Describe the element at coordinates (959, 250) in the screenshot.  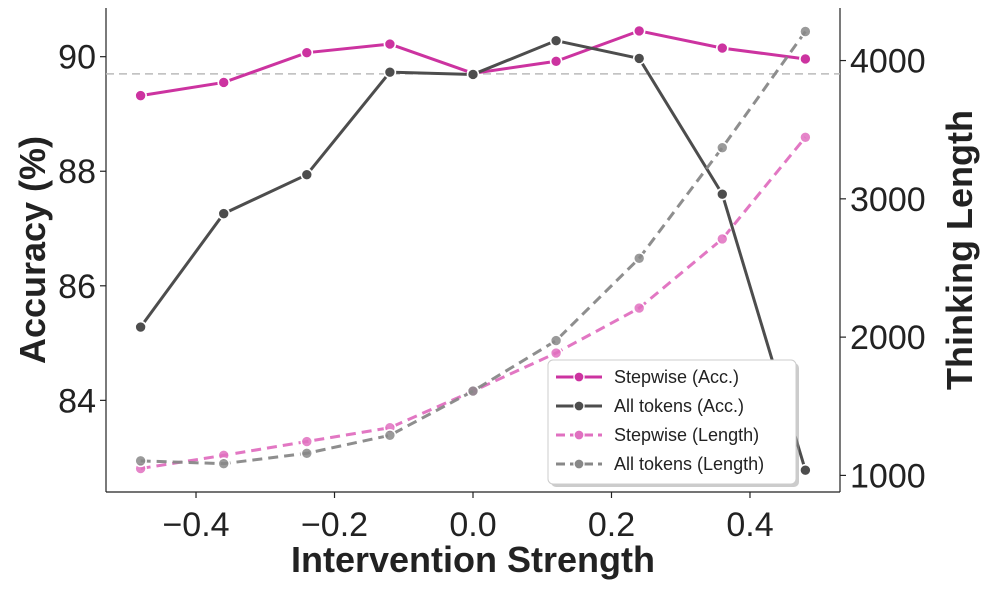
I see `y2-axis-title: Thinking Length` at that location.